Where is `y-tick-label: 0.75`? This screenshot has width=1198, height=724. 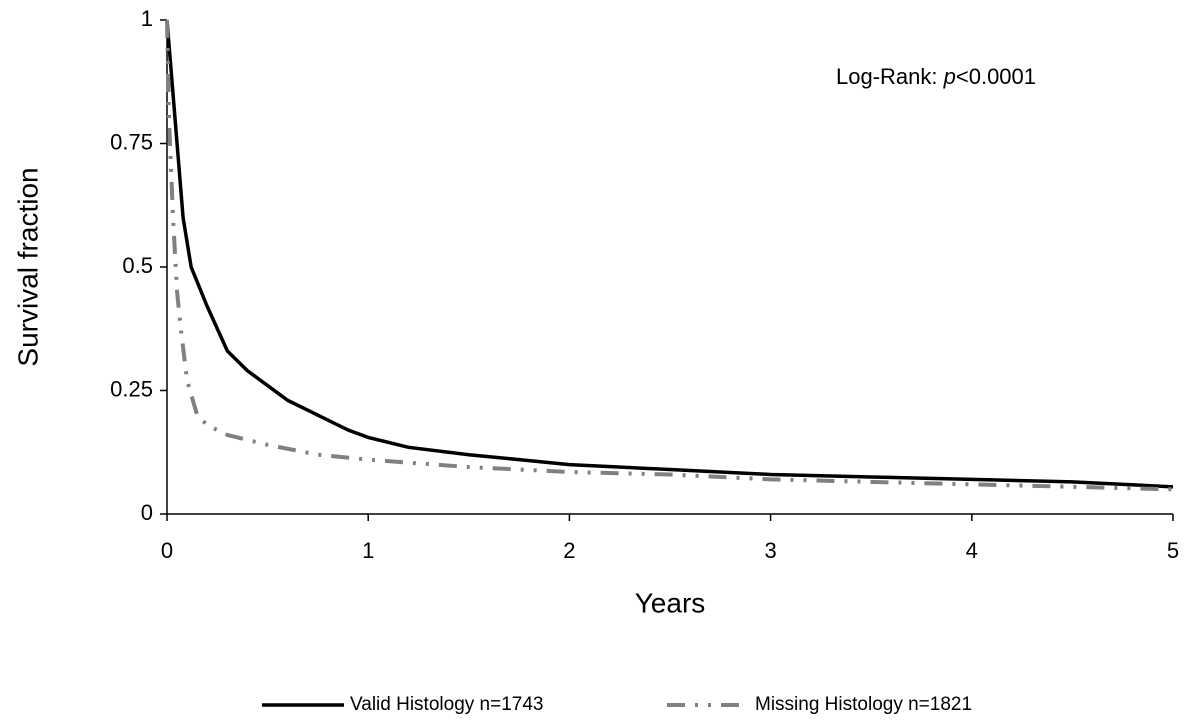 y-tick-label: 0.75 is located at coordinates (131, 141).